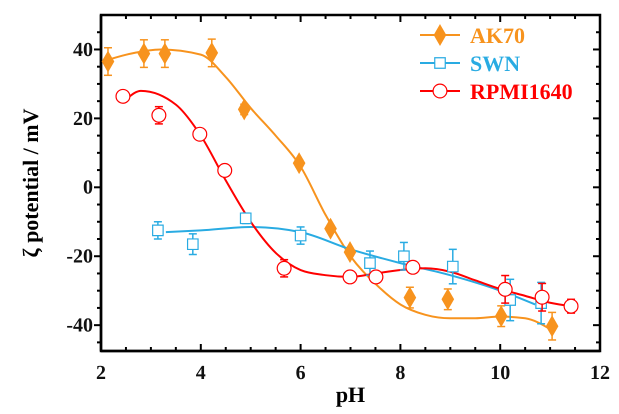 Image resolution: width=619 pixels, height=414 pixels. What do you see at coordinates (83, 119) in the screenshot?
I see `y-tick-label: 20` at bounding box center [83, 119].